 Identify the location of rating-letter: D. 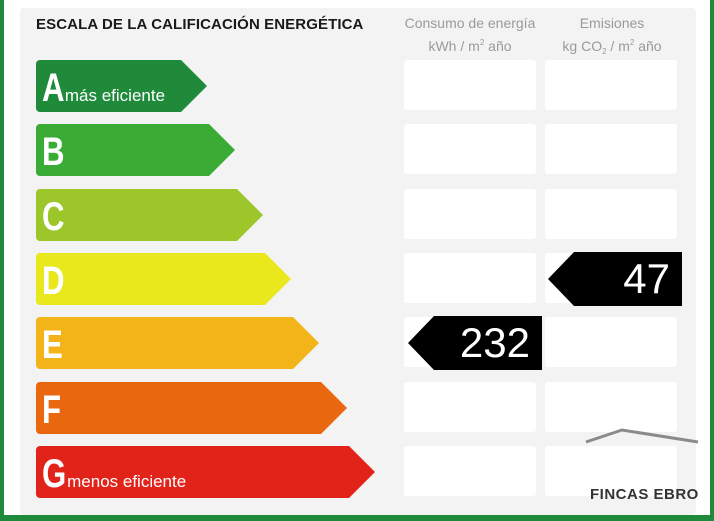
(53, 281).